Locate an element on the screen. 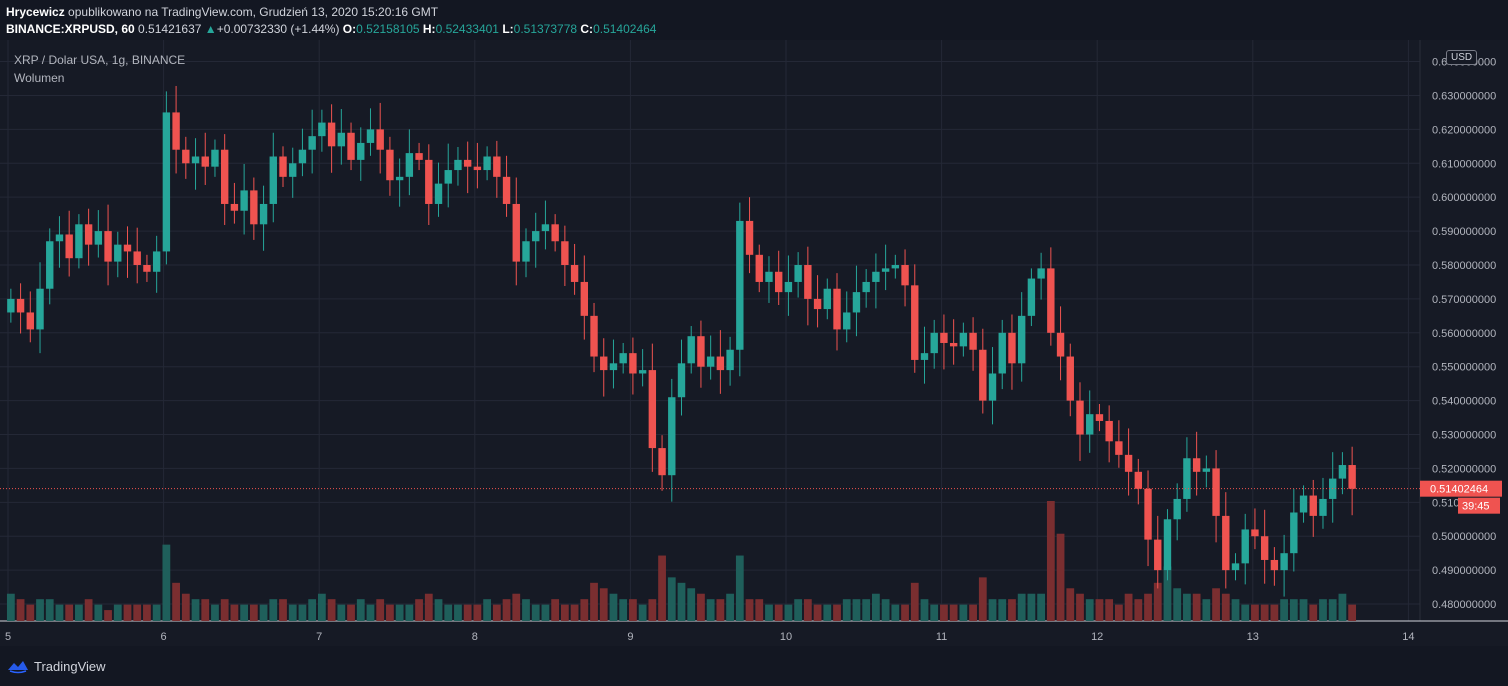  y-tick-label: 0.540000000 is located at coordinates (1464, 402).